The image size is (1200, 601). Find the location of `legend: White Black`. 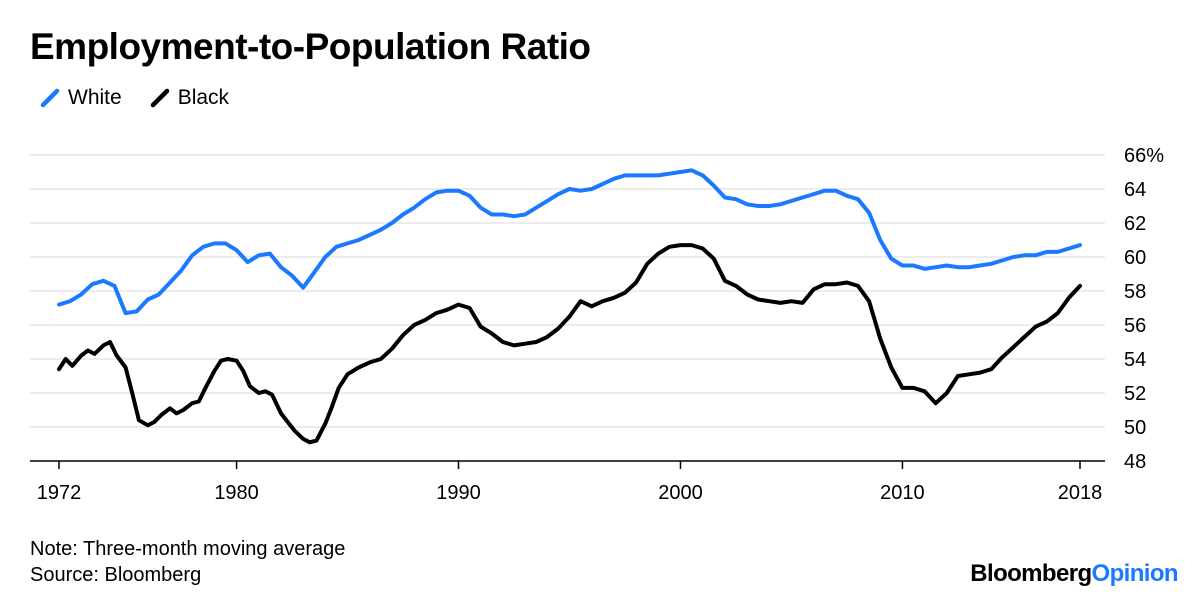

legend: White Black is located at coordinates (134, 98).